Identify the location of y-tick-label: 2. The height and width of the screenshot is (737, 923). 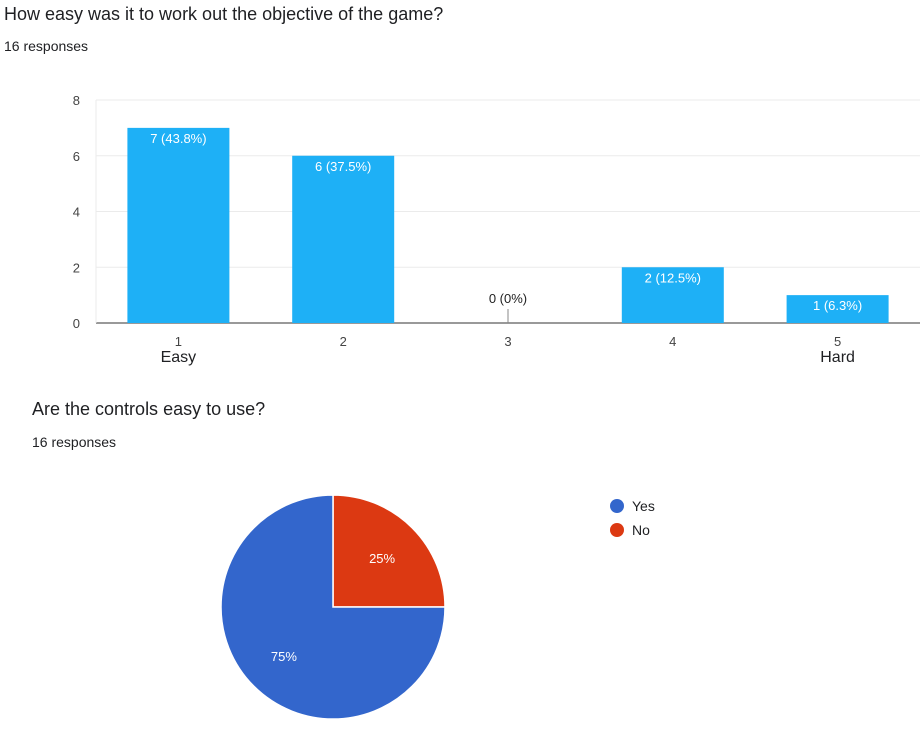
(76, 267).